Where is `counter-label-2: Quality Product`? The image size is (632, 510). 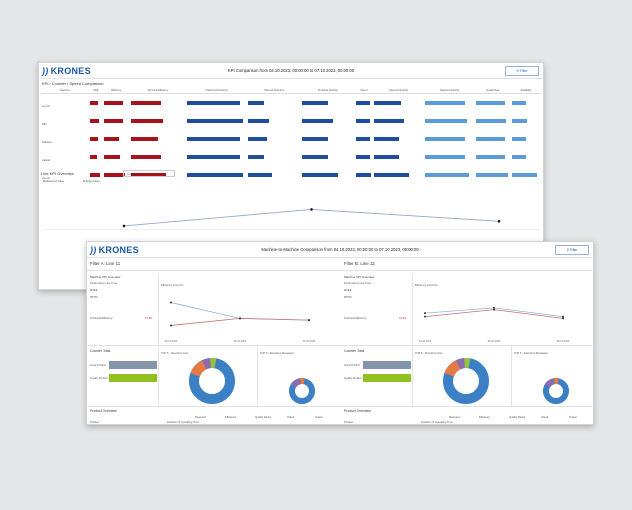
counter-label-2: Quality Product is located at coordinates (353, 378).